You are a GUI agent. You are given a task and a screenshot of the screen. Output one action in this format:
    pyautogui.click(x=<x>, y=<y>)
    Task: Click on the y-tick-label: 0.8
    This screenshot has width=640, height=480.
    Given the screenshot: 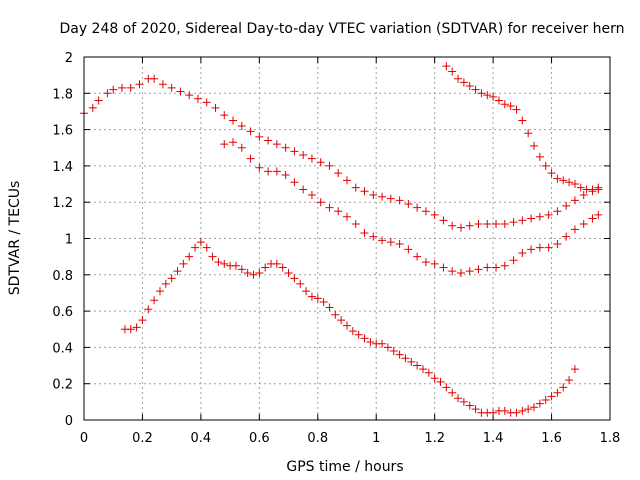 What is the action you would take?
    pyautogui.click(x=62, y=276)
    